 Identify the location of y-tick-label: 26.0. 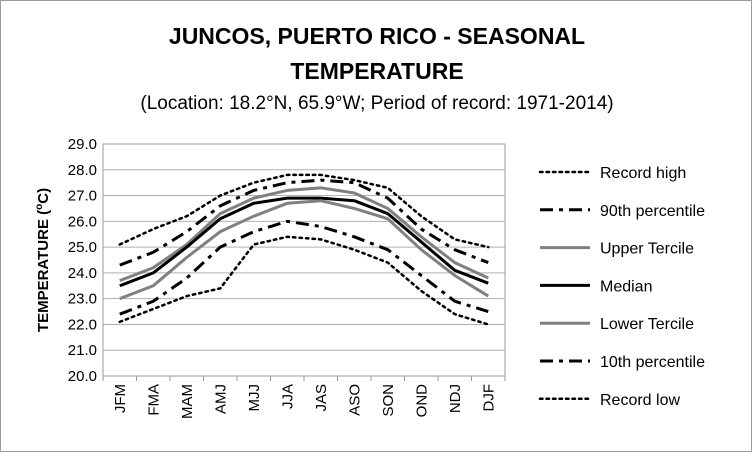
(82, 221).